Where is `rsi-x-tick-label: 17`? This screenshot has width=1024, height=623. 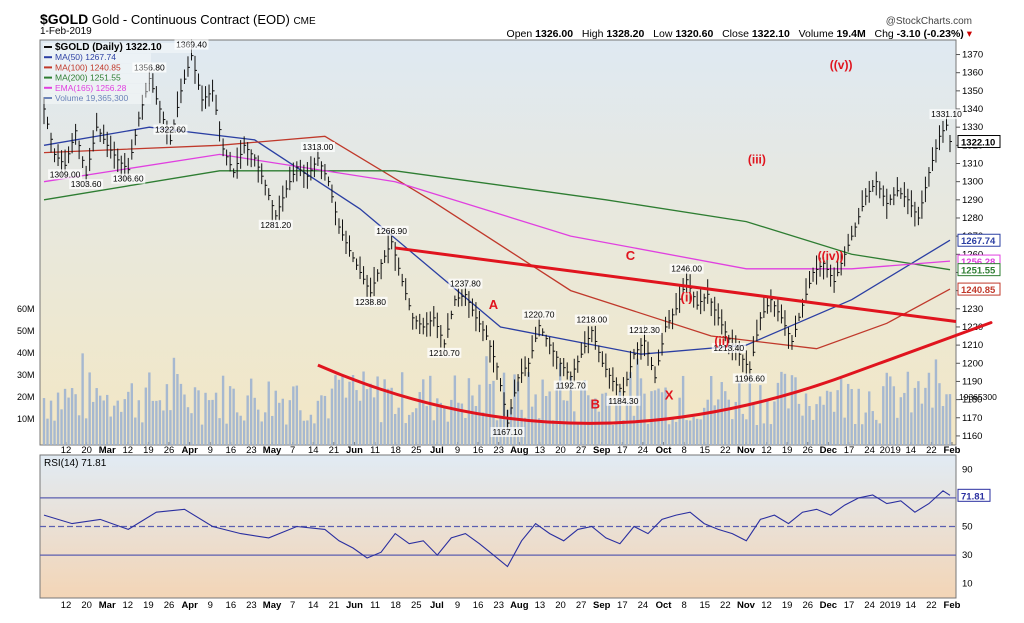 rsi-x-tick-label: 17 is located at coordinates (622, 605).